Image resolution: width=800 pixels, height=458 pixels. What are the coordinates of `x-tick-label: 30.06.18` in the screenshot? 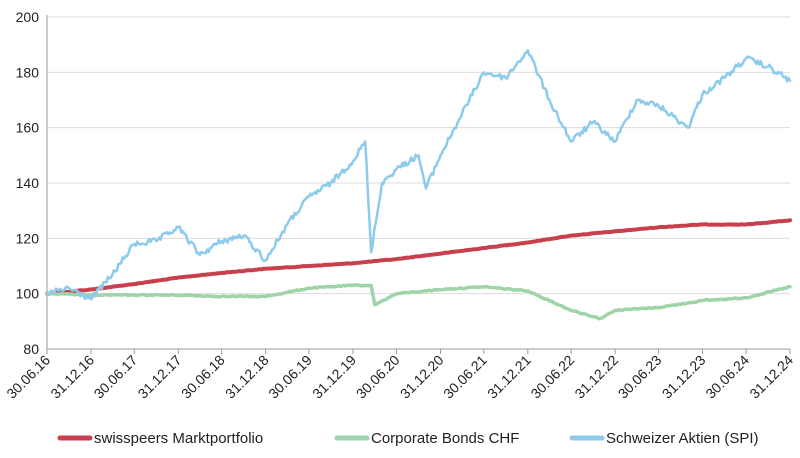 It's located at (203, 377).